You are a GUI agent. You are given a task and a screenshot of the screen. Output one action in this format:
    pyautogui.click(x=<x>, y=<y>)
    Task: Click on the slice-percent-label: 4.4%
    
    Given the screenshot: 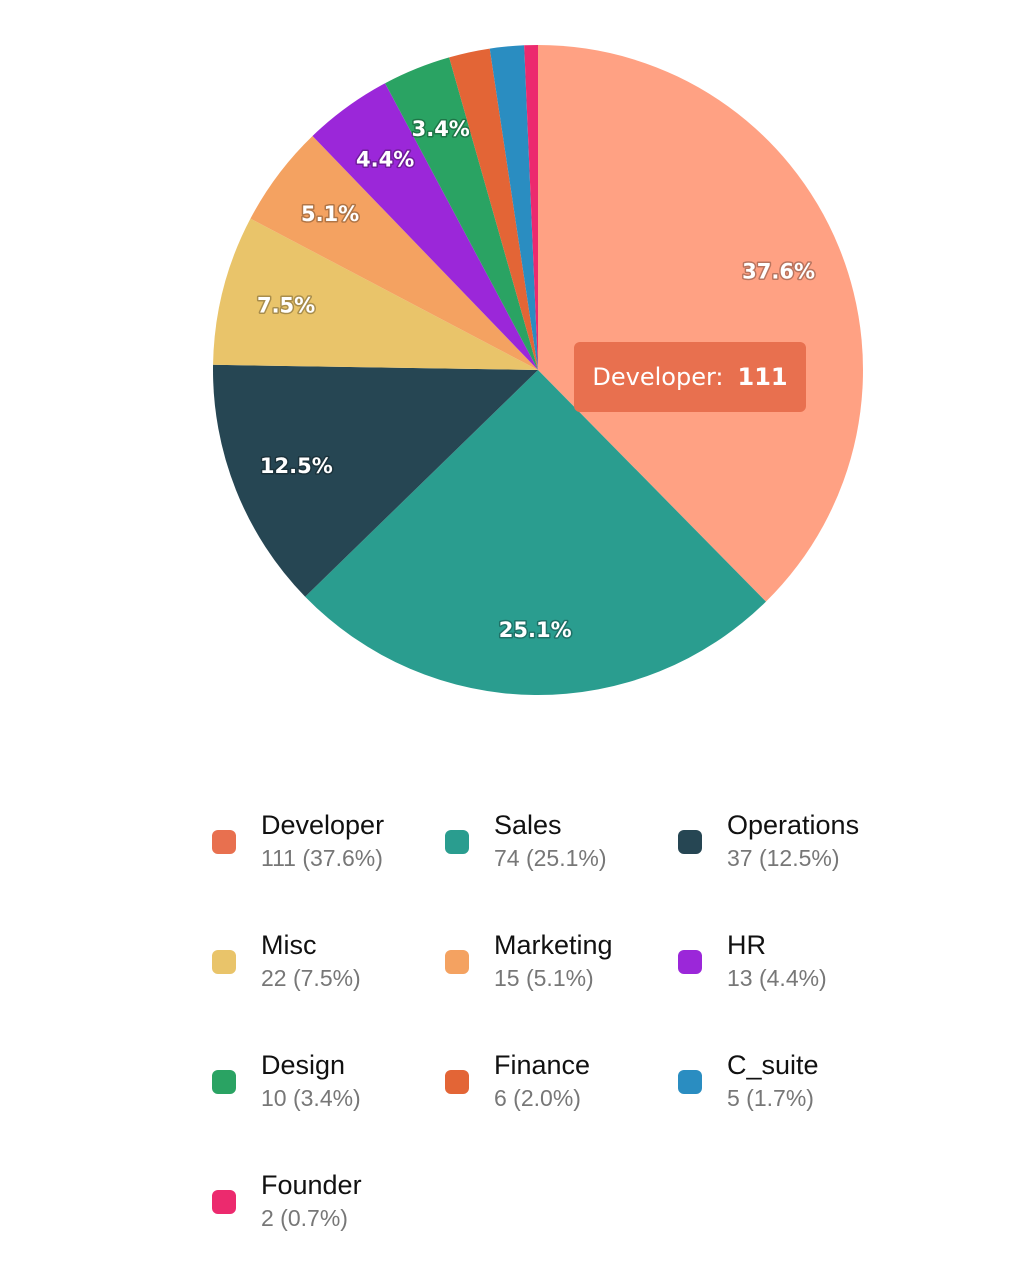 What is the action you would take?
    pyautogui.click(x=385, y=160)
    